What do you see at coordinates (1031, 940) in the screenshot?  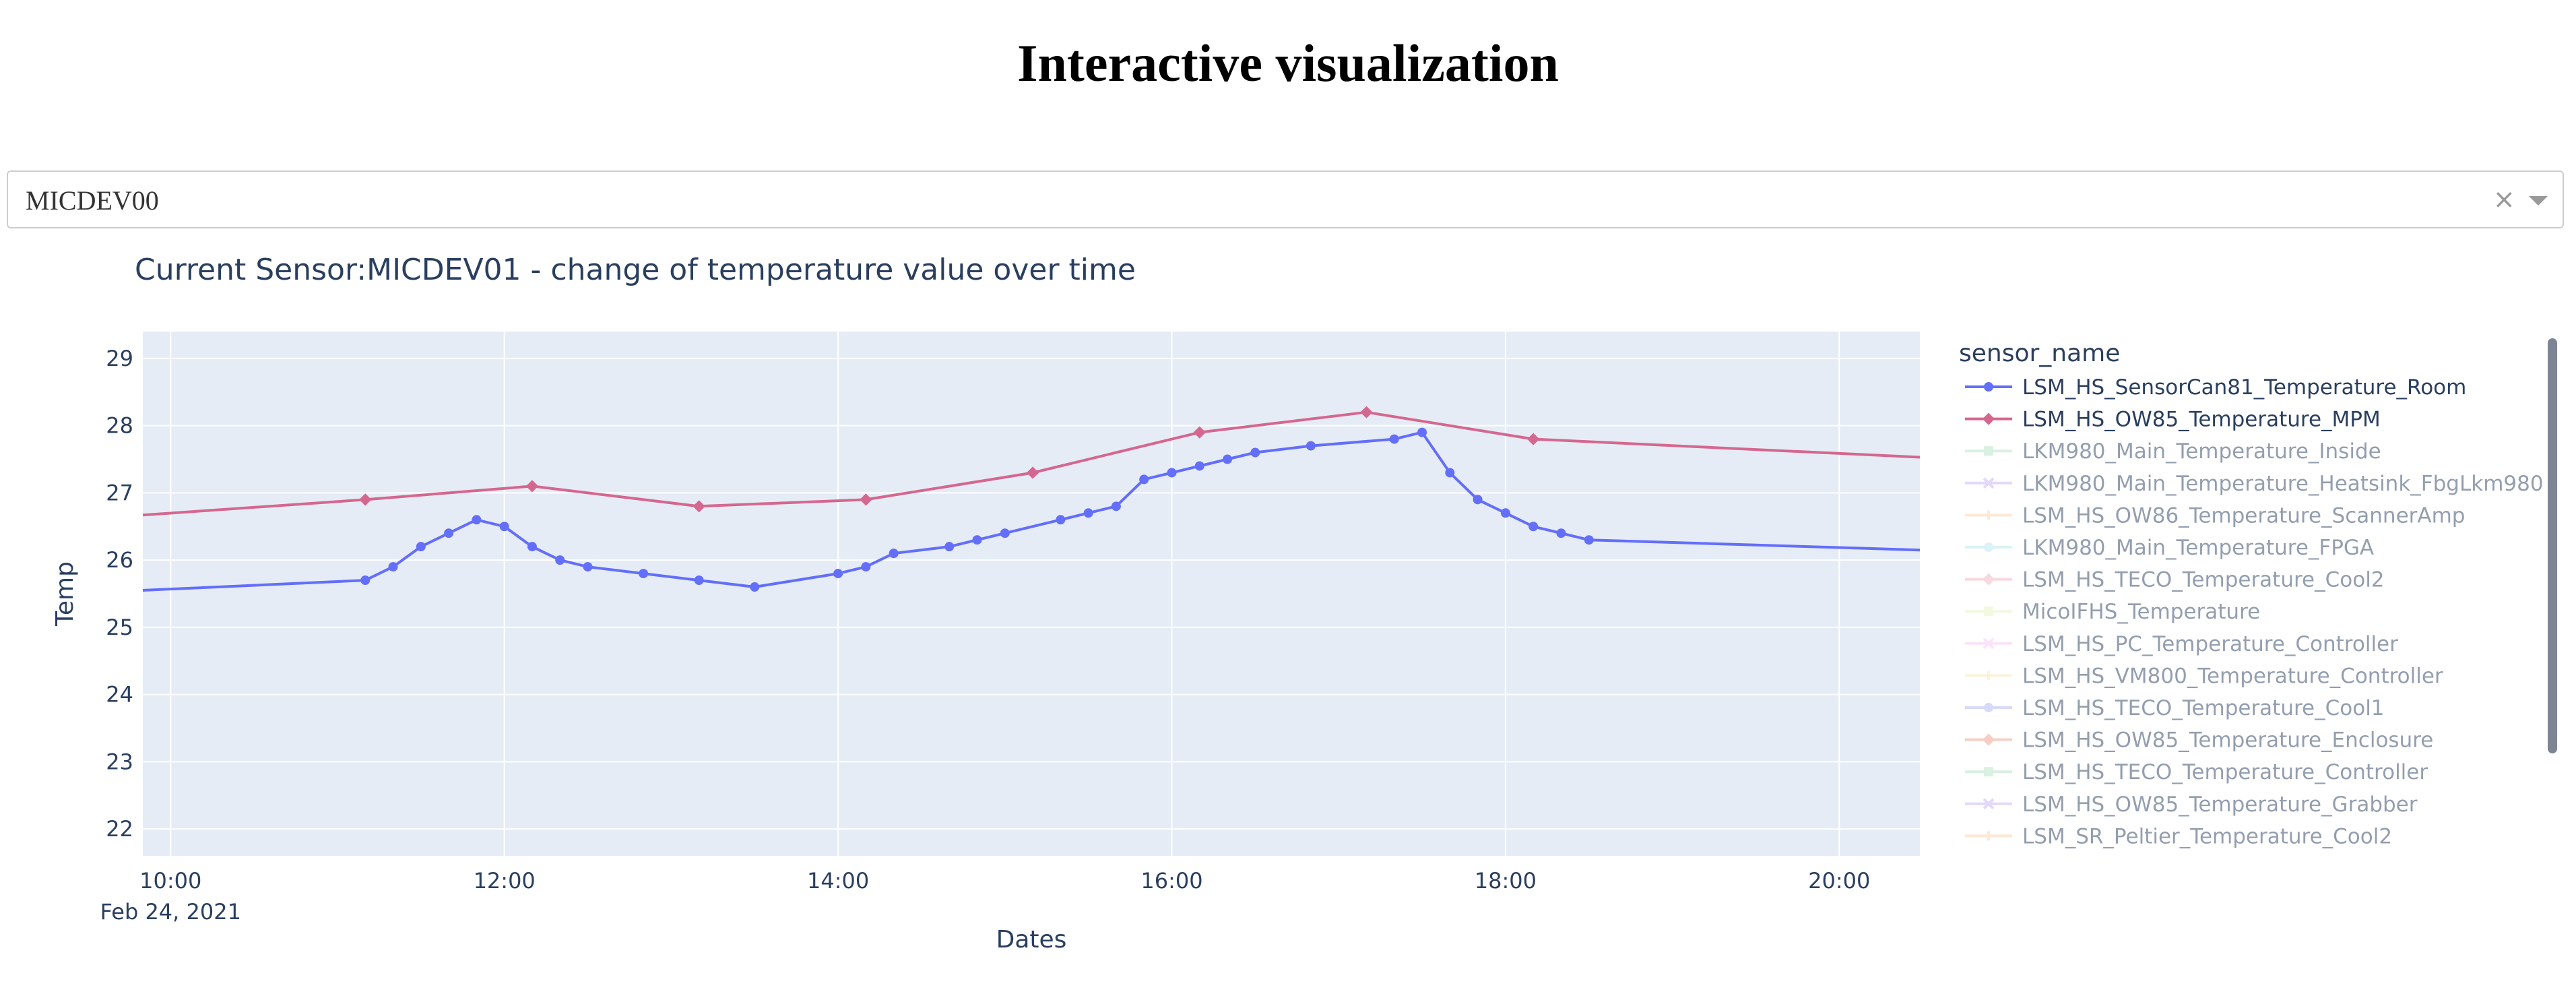 I see `x-axis-title: Dates` at bounding box center [1031, 940].